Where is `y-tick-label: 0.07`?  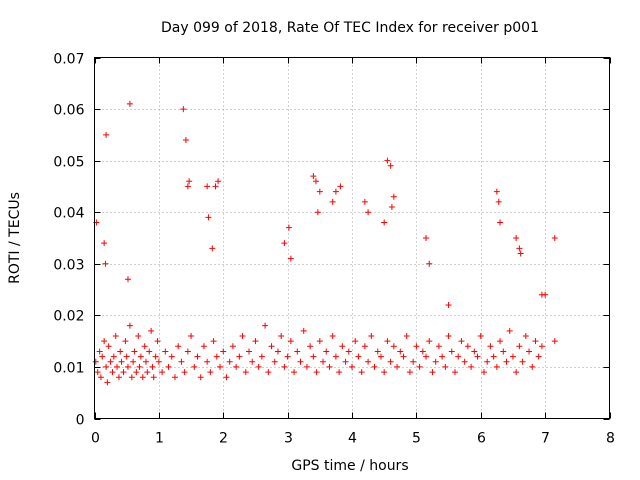 y-tick-label: 0.07 is located at coordinates (68, 60).